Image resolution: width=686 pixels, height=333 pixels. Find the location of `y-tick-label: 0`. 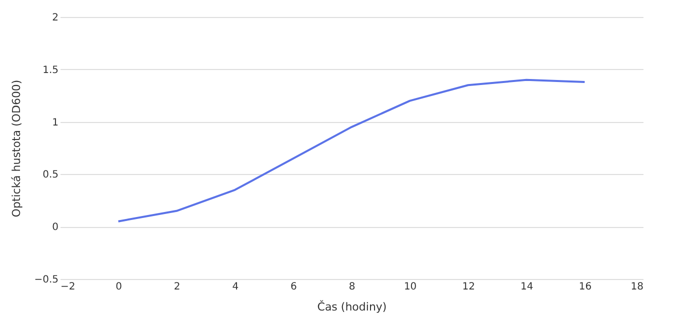

y-tick-label: 0 is located at coordinates (55, 228).